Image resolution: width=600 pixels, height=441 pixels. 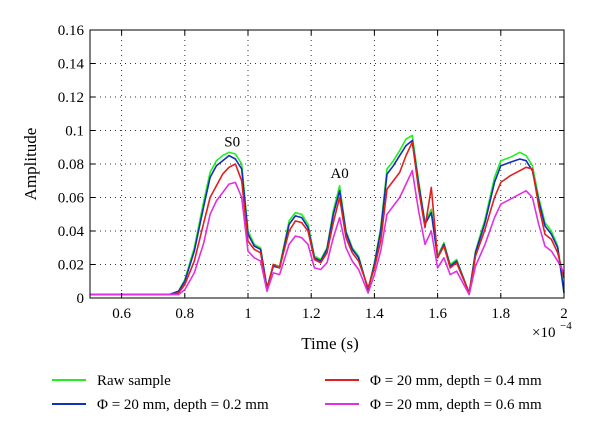 I want to click on y-tick-label: 0.02, so click(x=71, y=266).